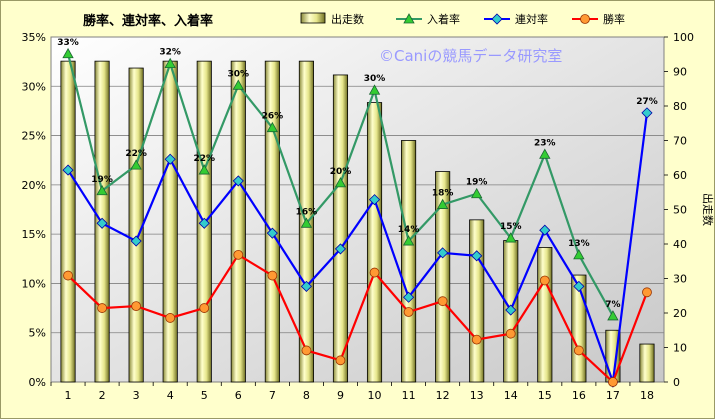 Image resolution: width=715 pixels, height=419 pixels. What do you see at coordinates (136, 154) in the screenshot?
I see `data-label: 22%` at bounding box center [136, 154].